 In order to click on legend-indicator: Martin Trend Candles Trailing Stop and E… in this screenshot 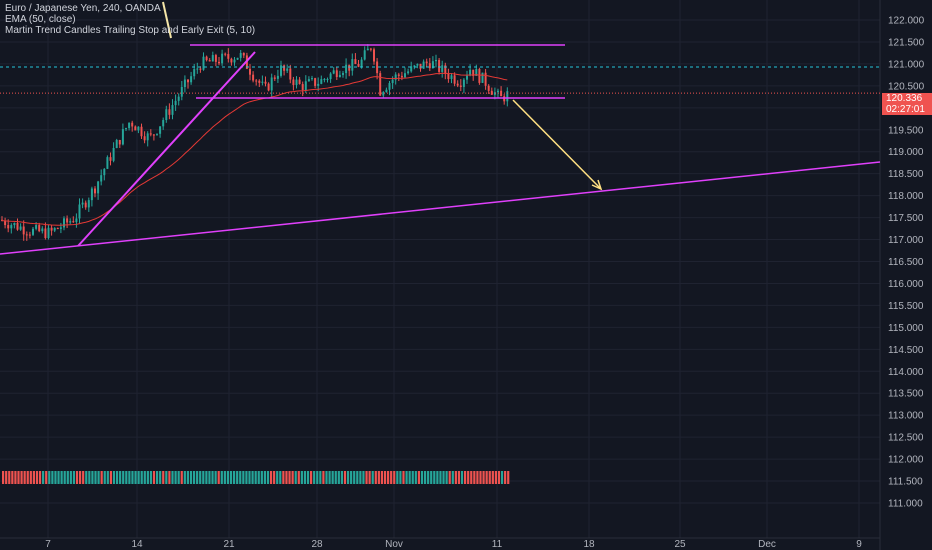, I will do `click(130, 30)`.